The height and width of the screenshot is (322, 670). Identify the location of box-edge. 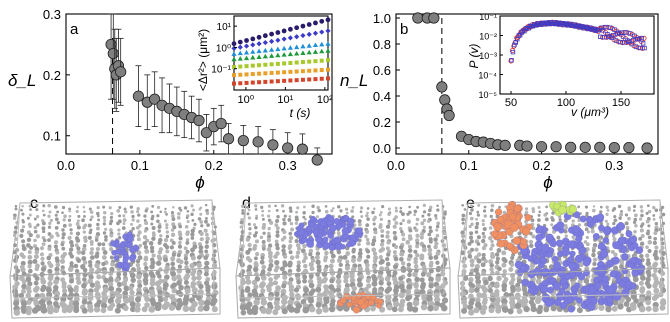
(562, 296).